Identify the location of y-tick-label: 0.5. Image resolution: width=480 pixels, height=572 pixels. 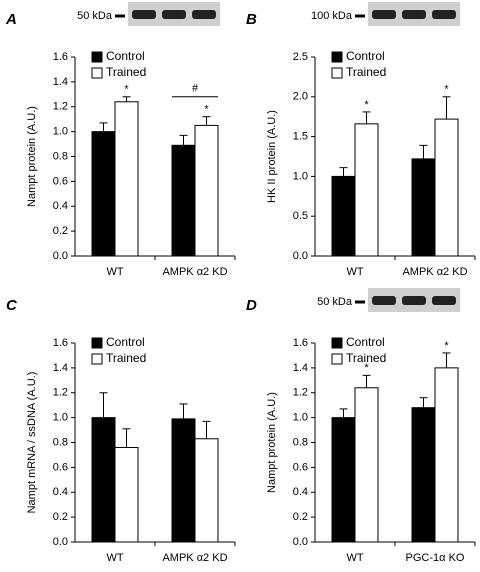
(300, 216).